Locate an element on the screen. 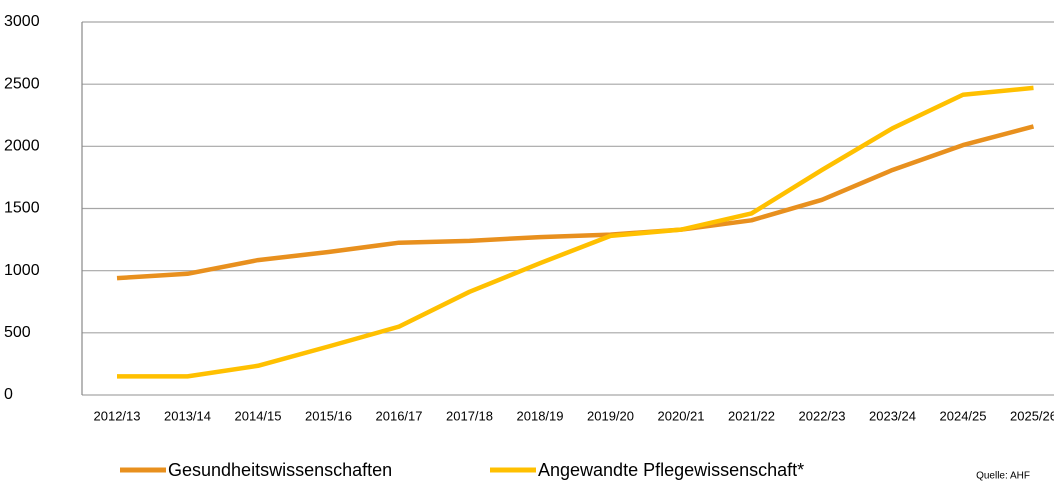  x-tick-label: 2025/26 is located at coordinates (1032, 415).